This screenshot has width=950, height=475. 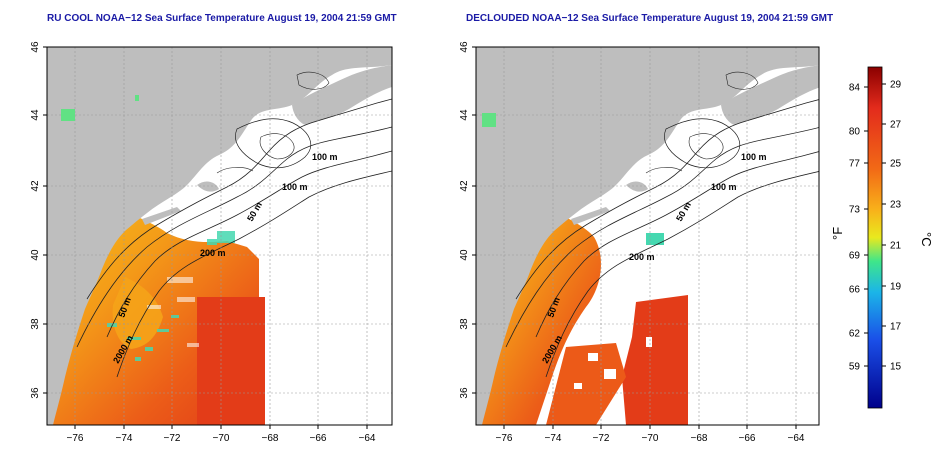 What do you see at coordinates (875, 237) in the screenshot?
I see `colorbar-gradient` at bounding box center [875, 237].